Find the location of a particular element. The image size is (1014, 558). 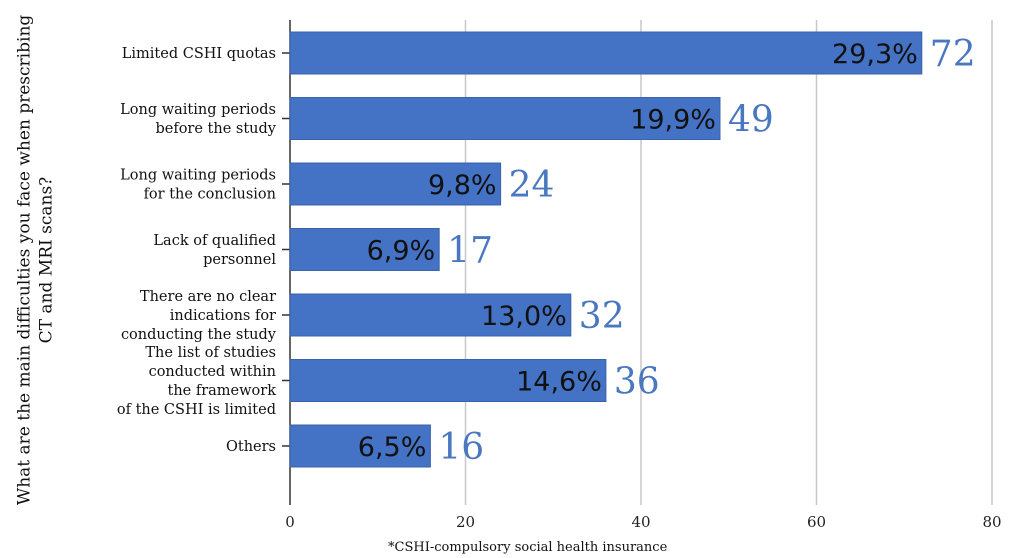

bar-count-label: 32 is located at coordinates (602, 316).